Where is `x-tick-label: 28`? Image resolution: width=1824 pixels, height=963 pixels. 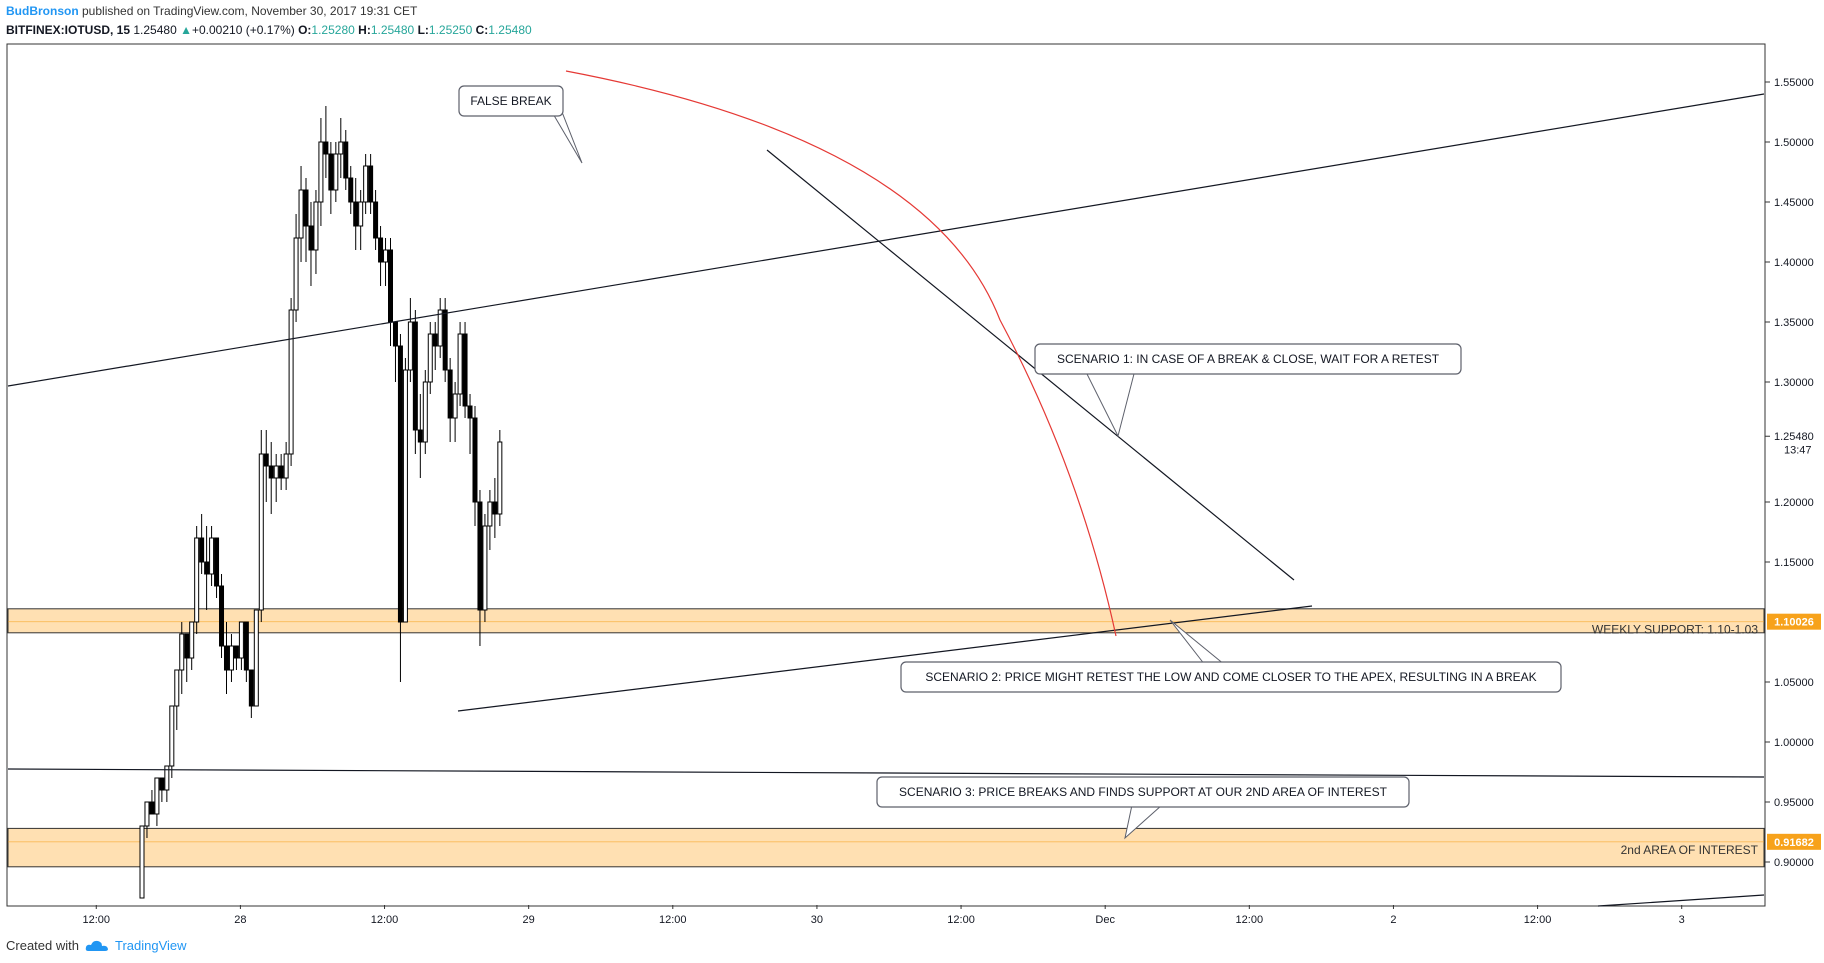
x-tick-label: 28 is located at coordinates (240, 920).